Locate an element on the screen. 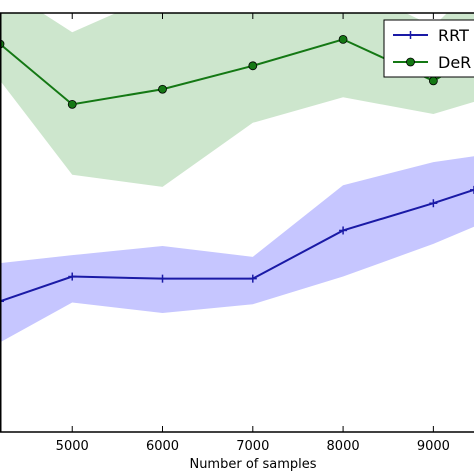 The height and width of the screenshot is (474, 474). legend-der-label: DeR is located at coordinates (454, 62).